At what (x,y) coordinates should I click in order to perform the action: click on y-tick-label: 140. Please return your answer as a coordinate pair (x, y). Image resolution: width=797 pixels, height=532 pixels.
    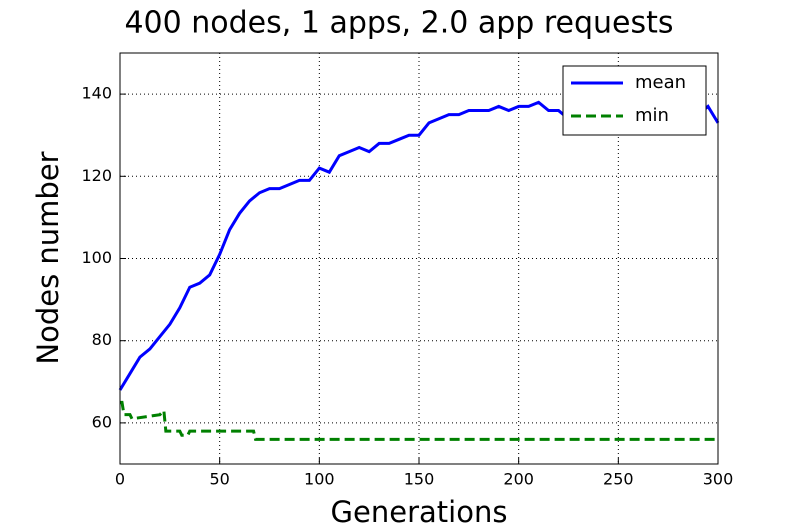
    Looking at the image, I should click on (96, 93).